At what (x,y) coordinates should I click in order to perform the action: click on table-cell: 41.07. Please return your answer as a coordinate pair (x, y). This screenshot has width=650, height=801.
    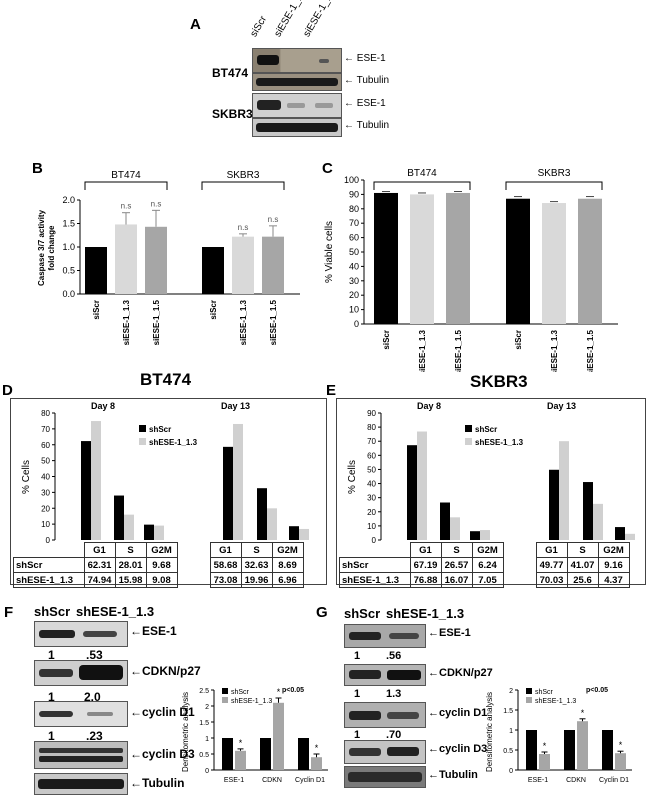
    Looking at the image, I should click on (582, 565).